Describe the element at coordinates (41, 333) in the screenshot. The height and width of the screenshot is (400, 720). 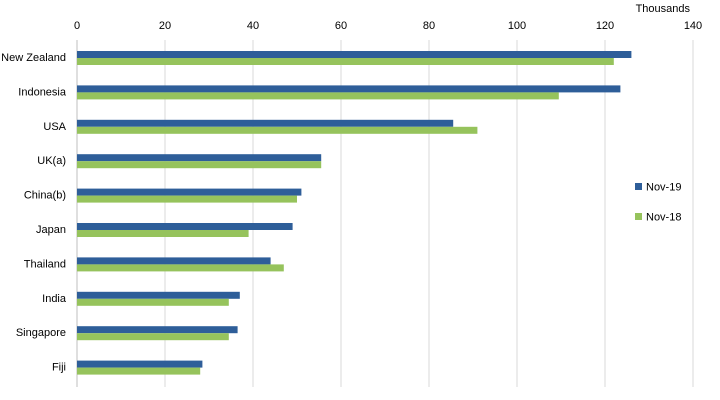
I see `category-label: Singapore` at that location.